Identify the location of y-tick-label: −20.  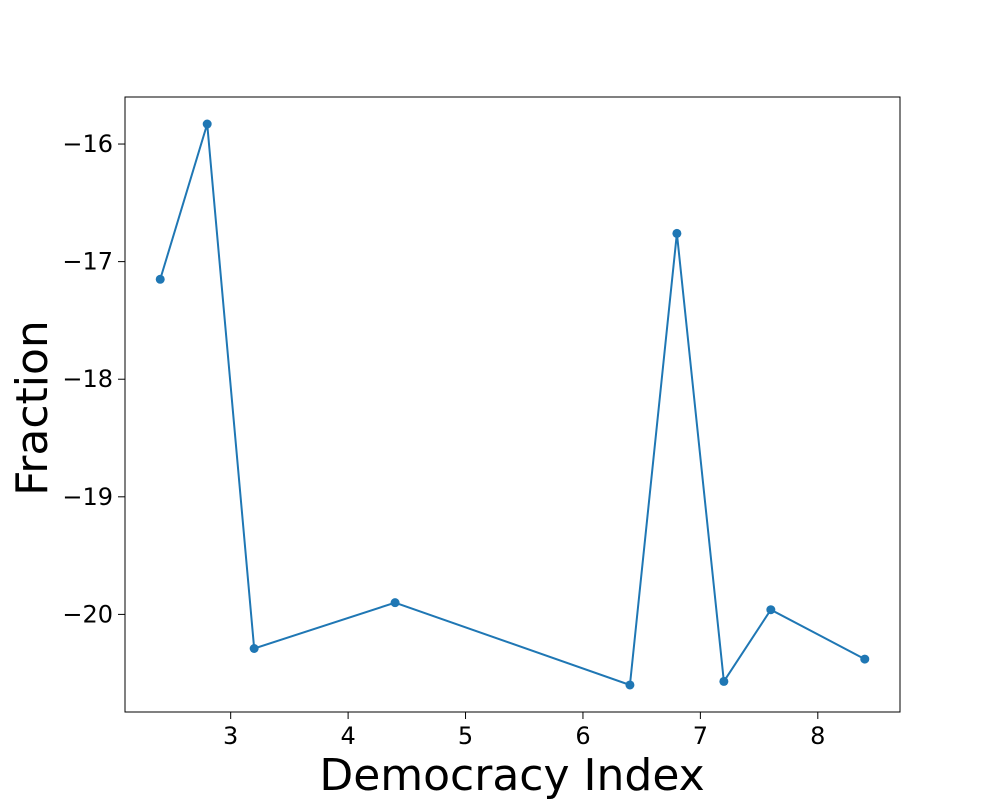
(87, 614).